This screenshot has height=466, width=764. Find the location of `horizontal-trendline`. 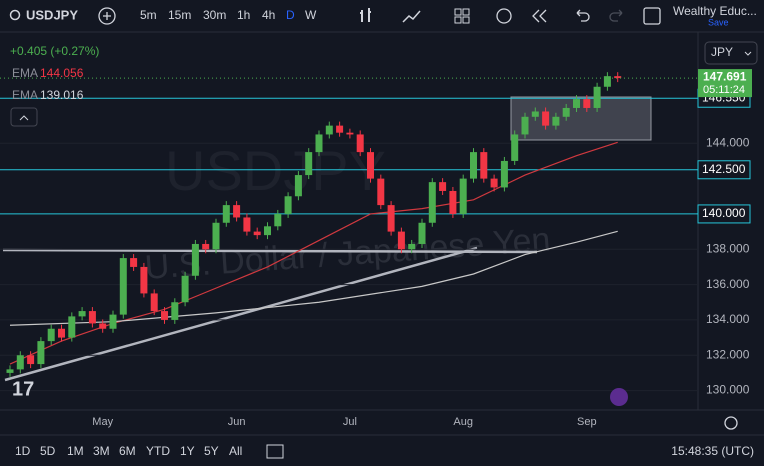

horizontal-trendline is located at coordinates (270, 251).